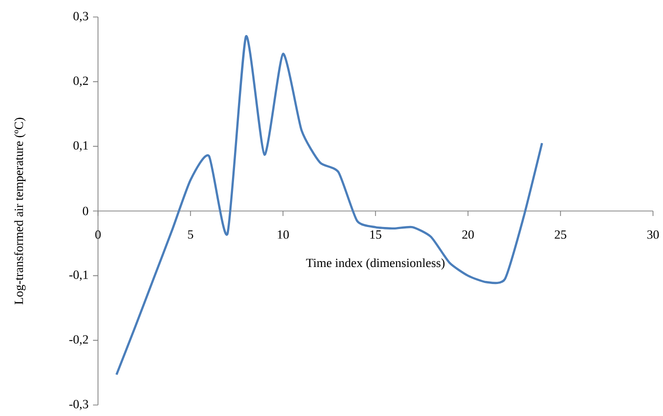 Image resolution: width=663 pixels, height=416 pixels. I want to click on y-tick-label: -0,2, so click(78, 340).